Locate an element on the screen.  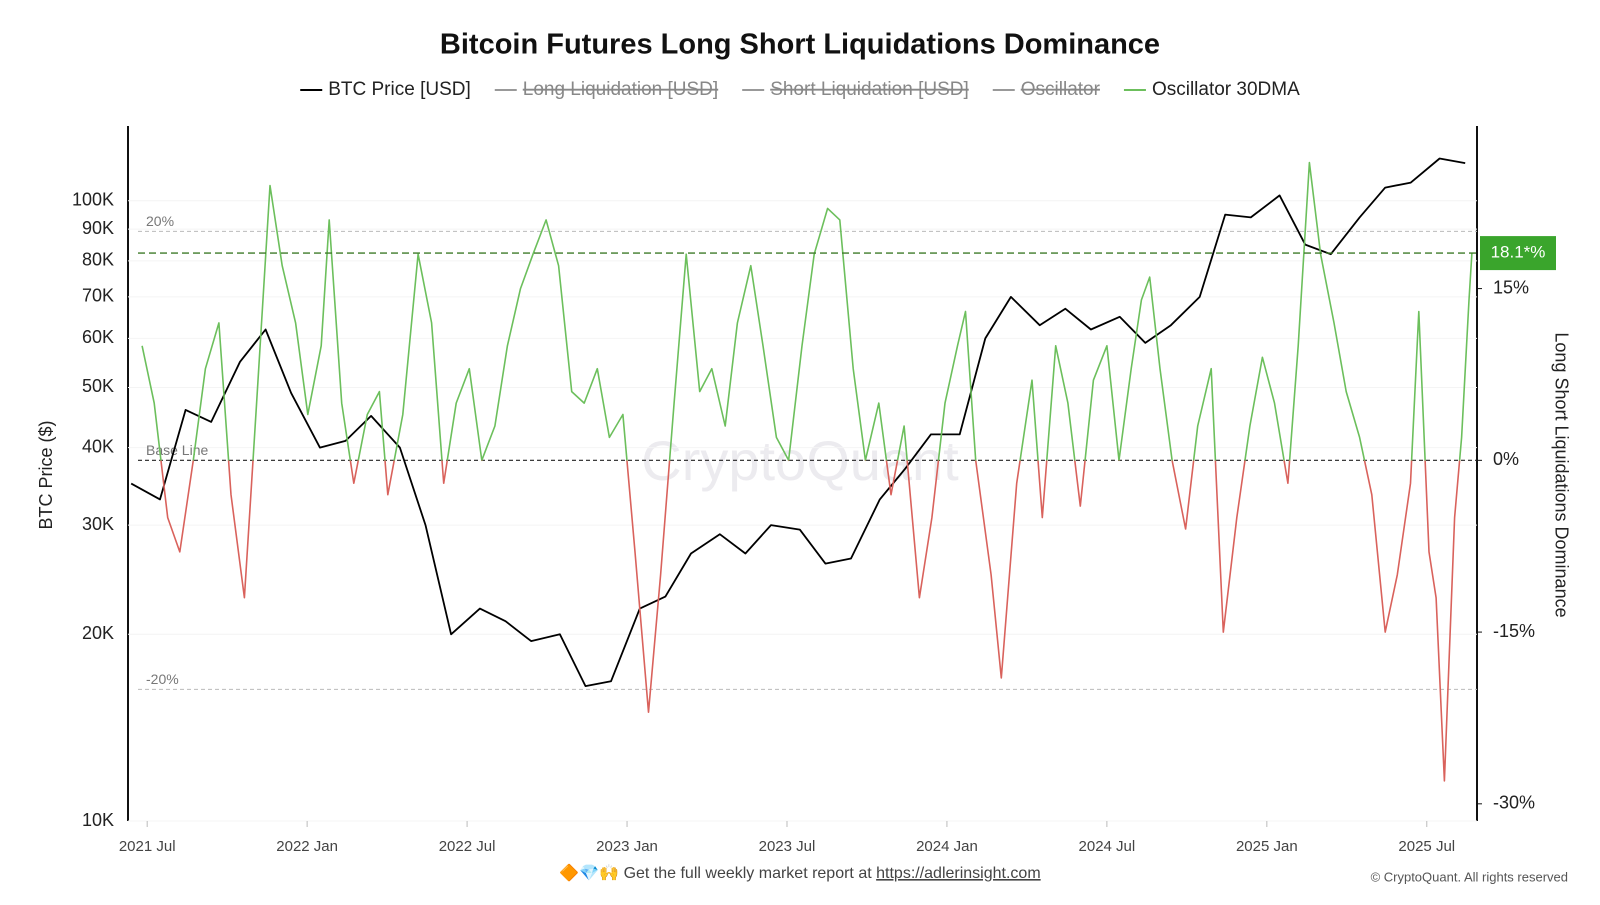
reference-label: 20% is located at coordinates (160, 221).